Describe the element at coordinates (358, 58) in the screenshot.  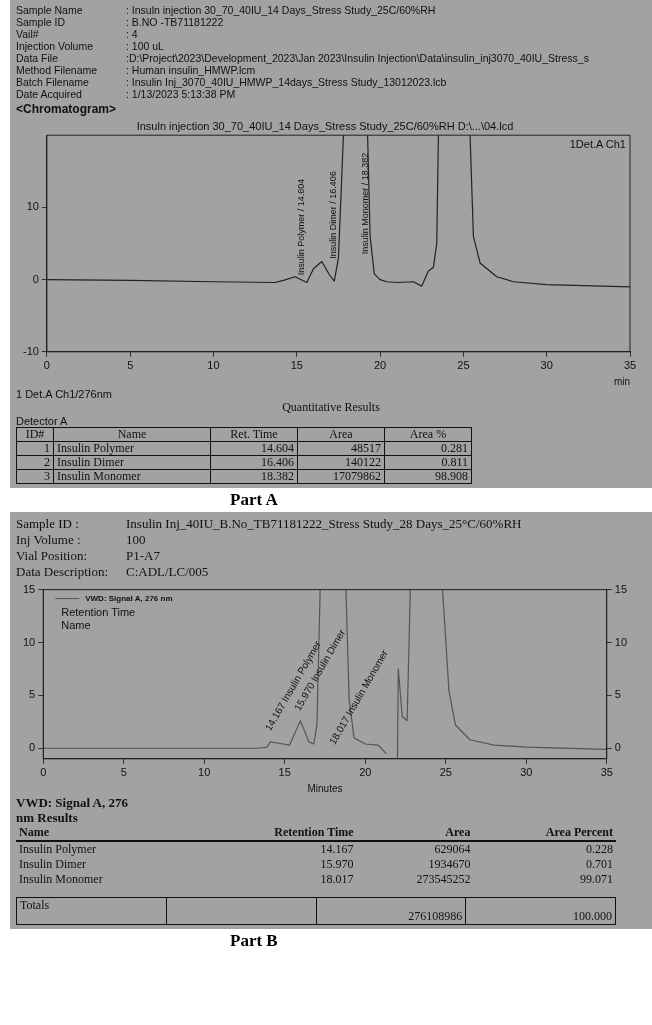
I see `text: :D:\Project\2023\Development_2023\Jan 2023\Insulin Injection\Data\insulin_inj3070_40IU_Stress_s` at that location.